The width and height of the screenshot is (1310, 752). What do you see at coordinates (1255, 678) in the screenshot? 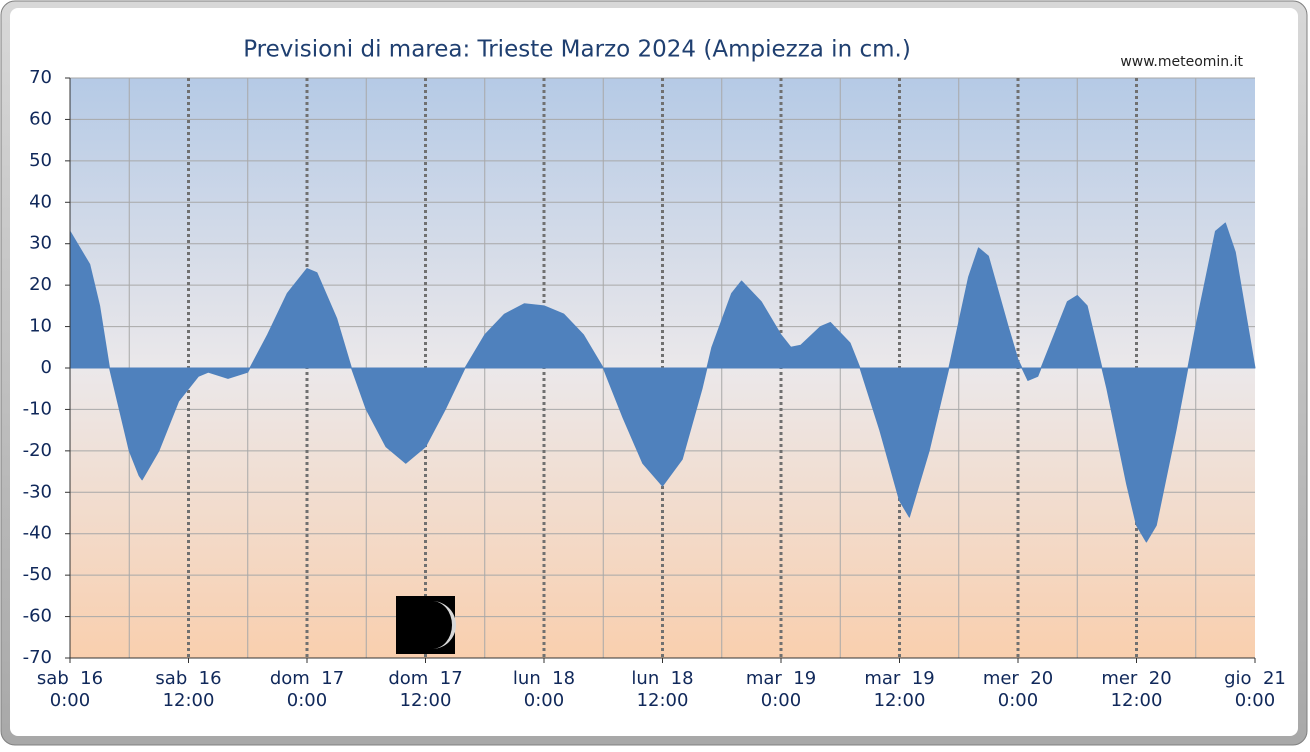
I see `x-tick-label: gio 21` at bounding box center [1255, 678].